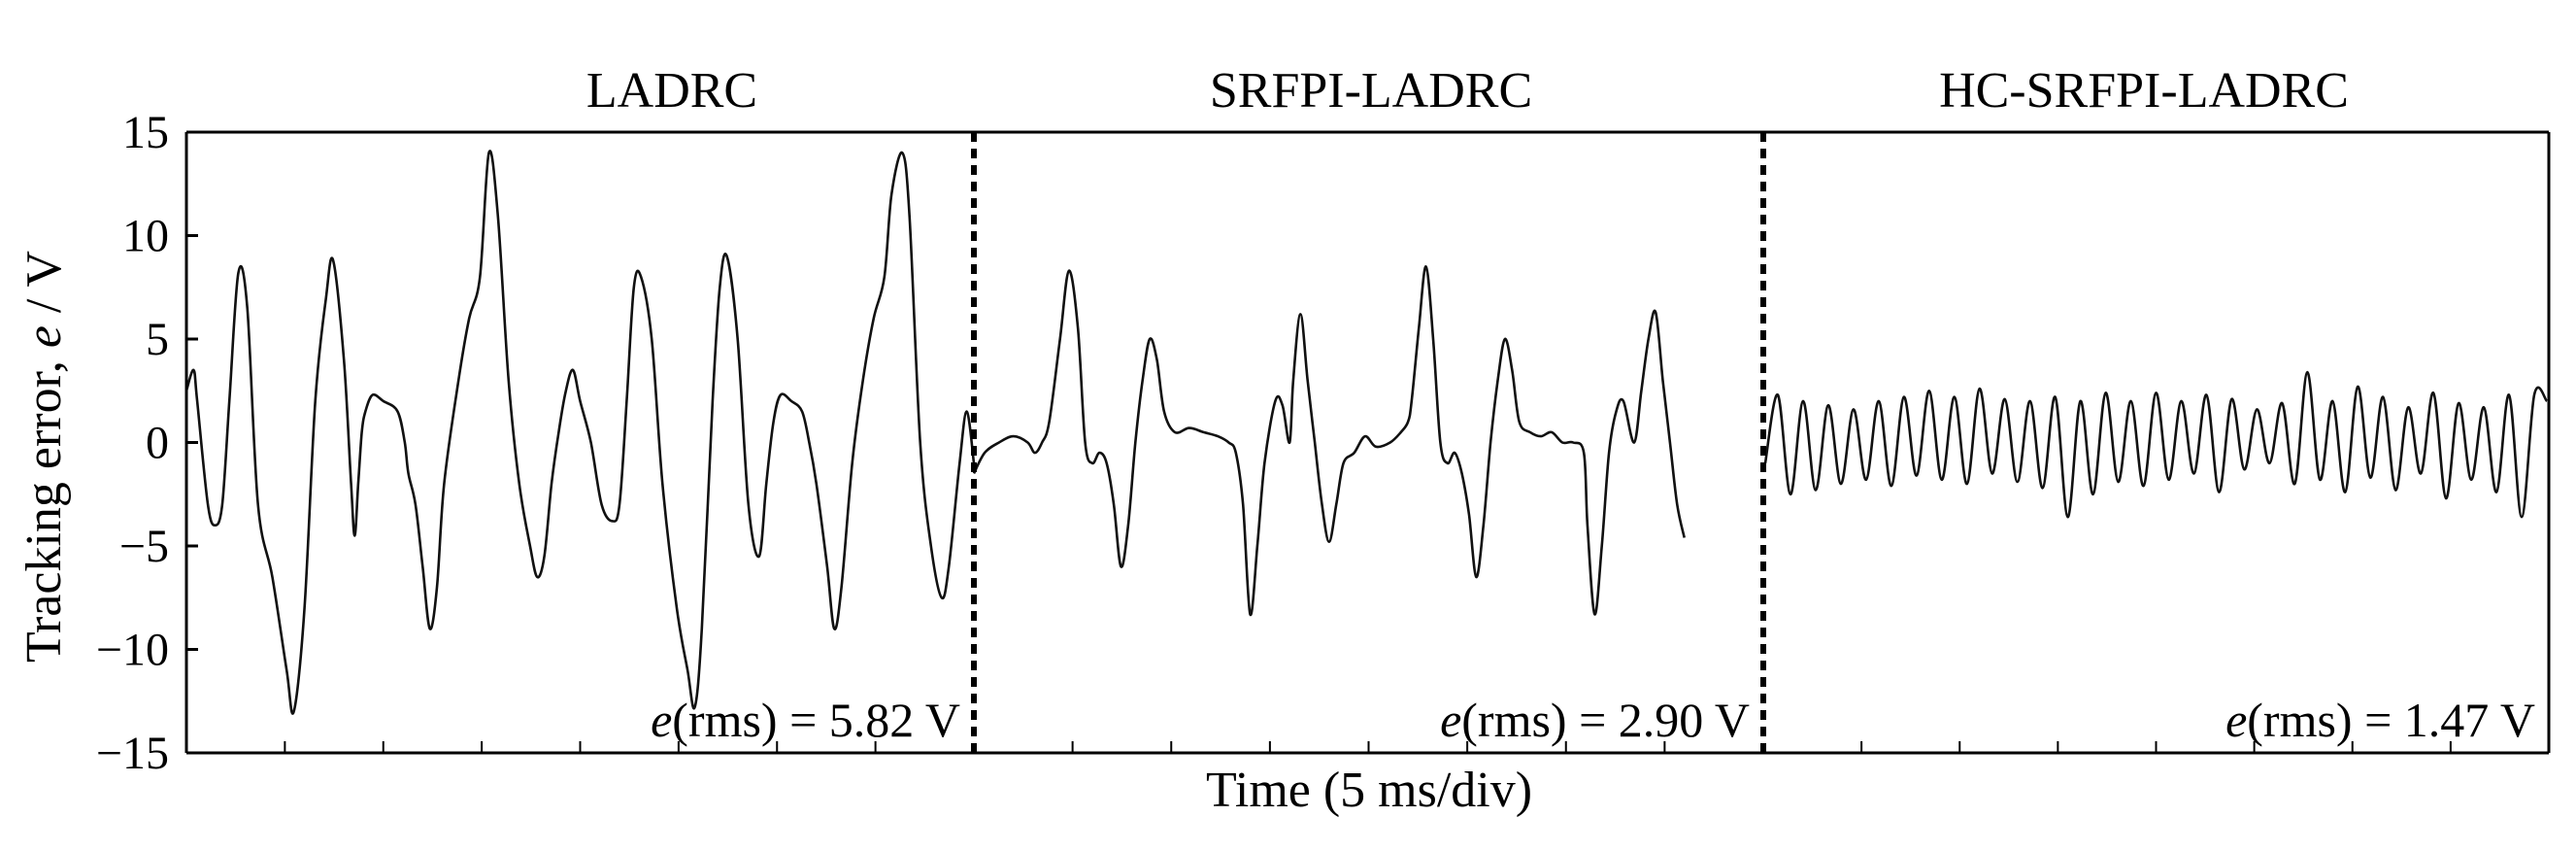  I want to click on y-tick-label: 0, so click(158, 443).